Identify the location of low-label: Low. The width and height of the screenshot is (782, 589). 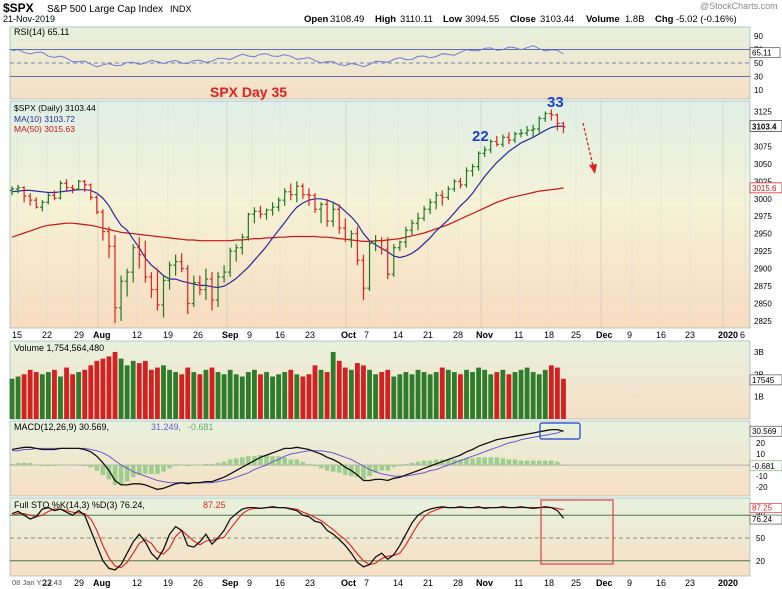
(453, 19).